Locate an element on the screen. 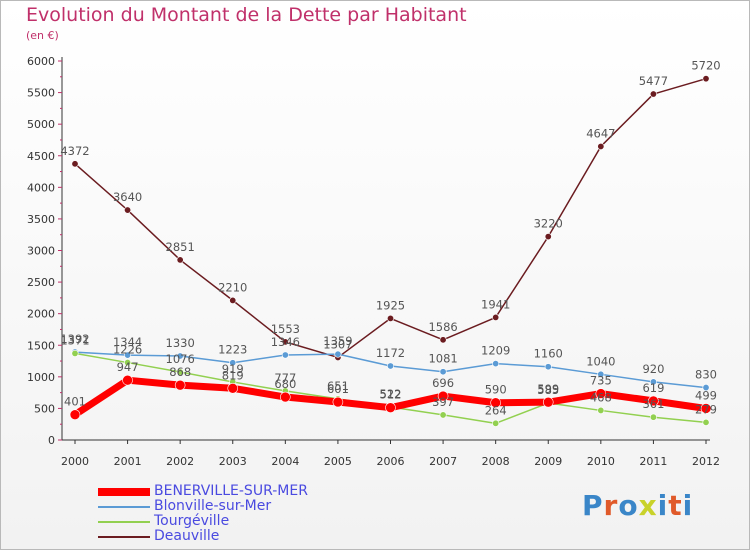 This screenshot has height=550, width=750. data-label-blonville-sur-mer: 1392 is located at coordinates (74, 339).